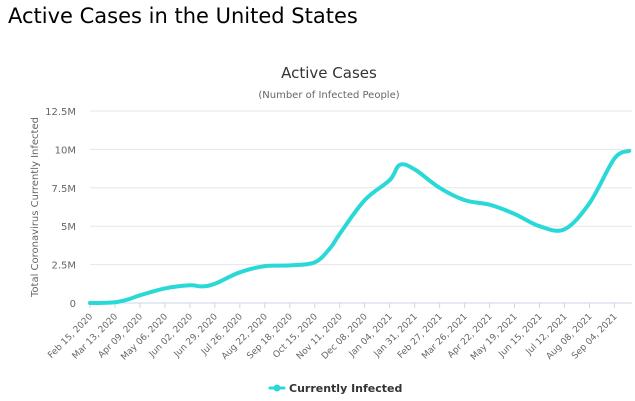 The image size is (635, 401). I want to click on legend-swatch-dot, so click(277, 388).